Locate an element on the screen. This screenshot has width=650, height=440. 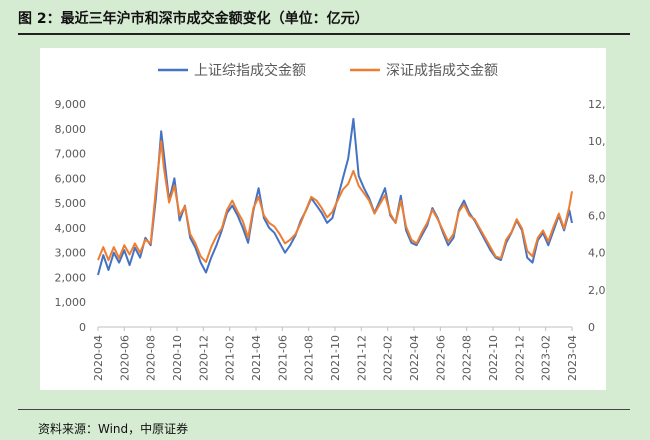
x-tick-label: 2021-02 is located at coordinates (230, 358).